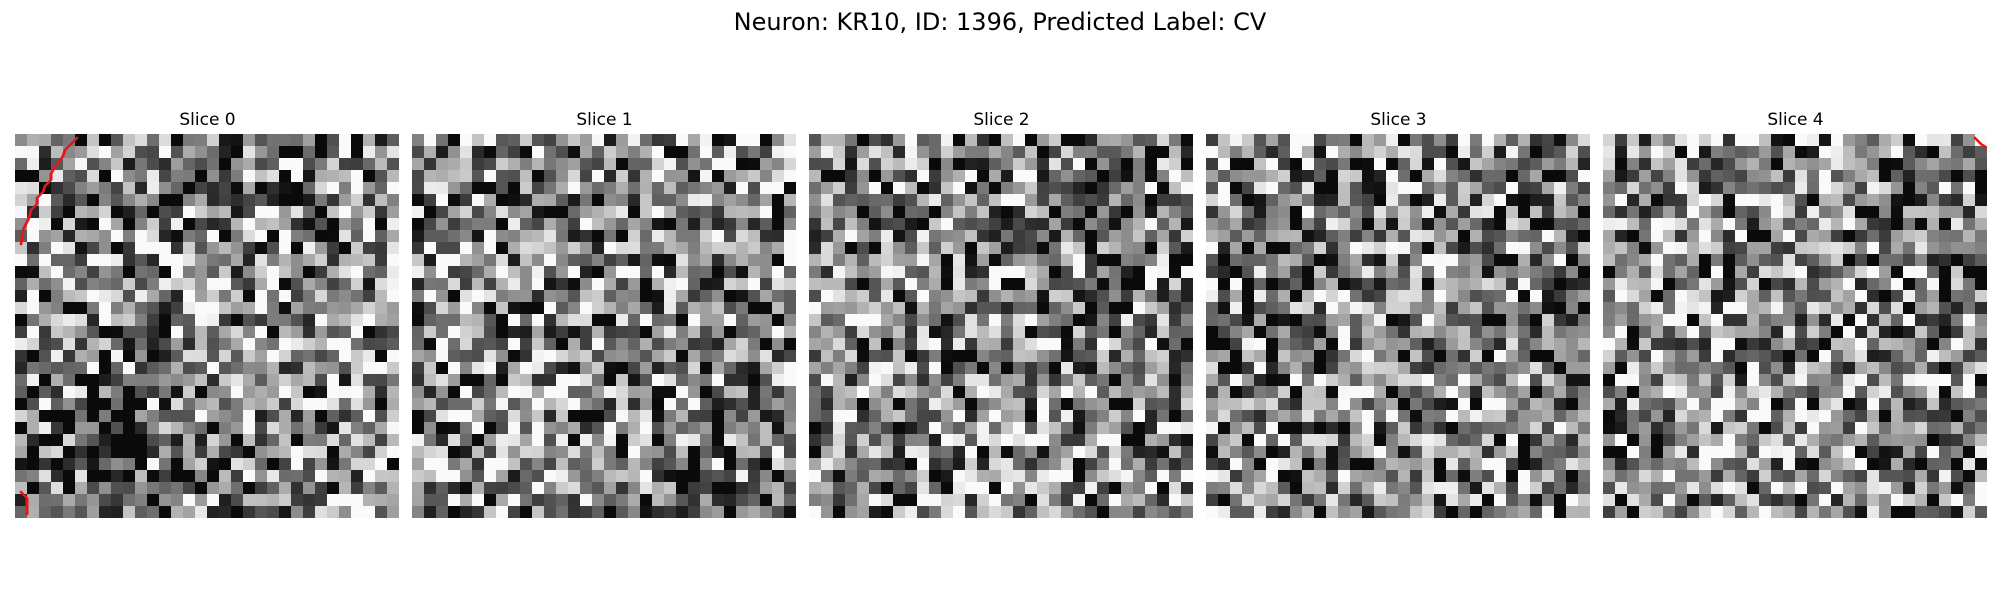 Image resolution: width=2000 pixels, height=600 pixels. Describe the element at coordinates (1001, 120) in the screenshot. I see `slice-title: Slice 2` at that location.